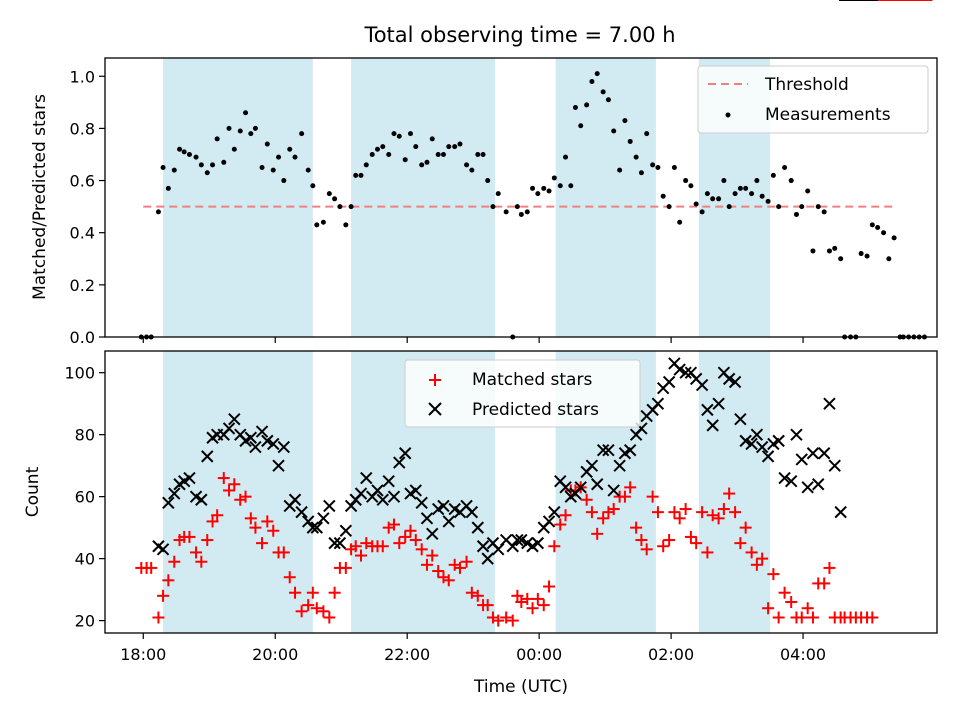 This screenshot has height=720, width=960. Describe the element at coordinates (82, 76) in the screenshot. I see `top-y-tick-label: 1.0` at that location.